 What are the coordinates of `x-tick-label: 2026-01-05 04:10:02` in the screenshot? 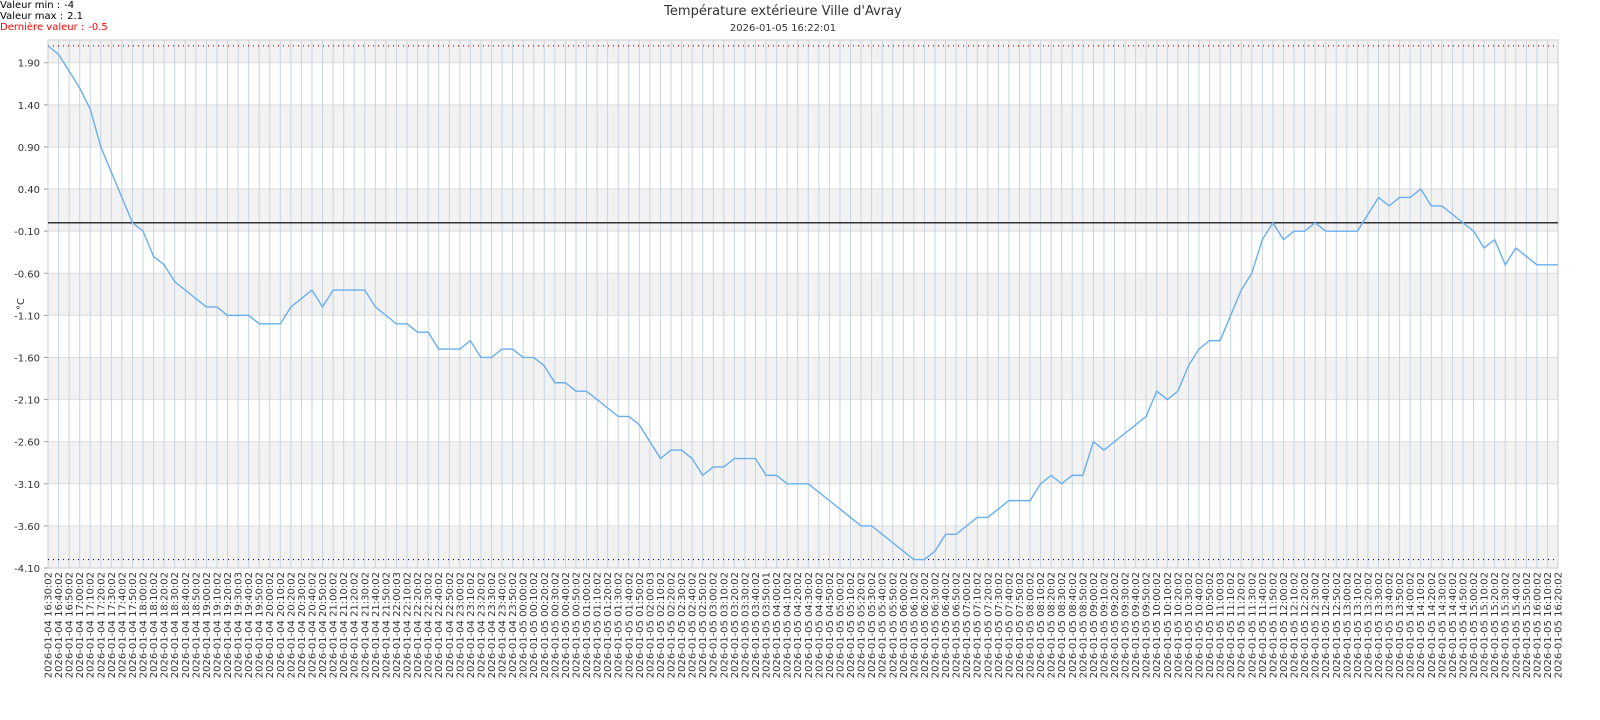 It's located at (788, 625).